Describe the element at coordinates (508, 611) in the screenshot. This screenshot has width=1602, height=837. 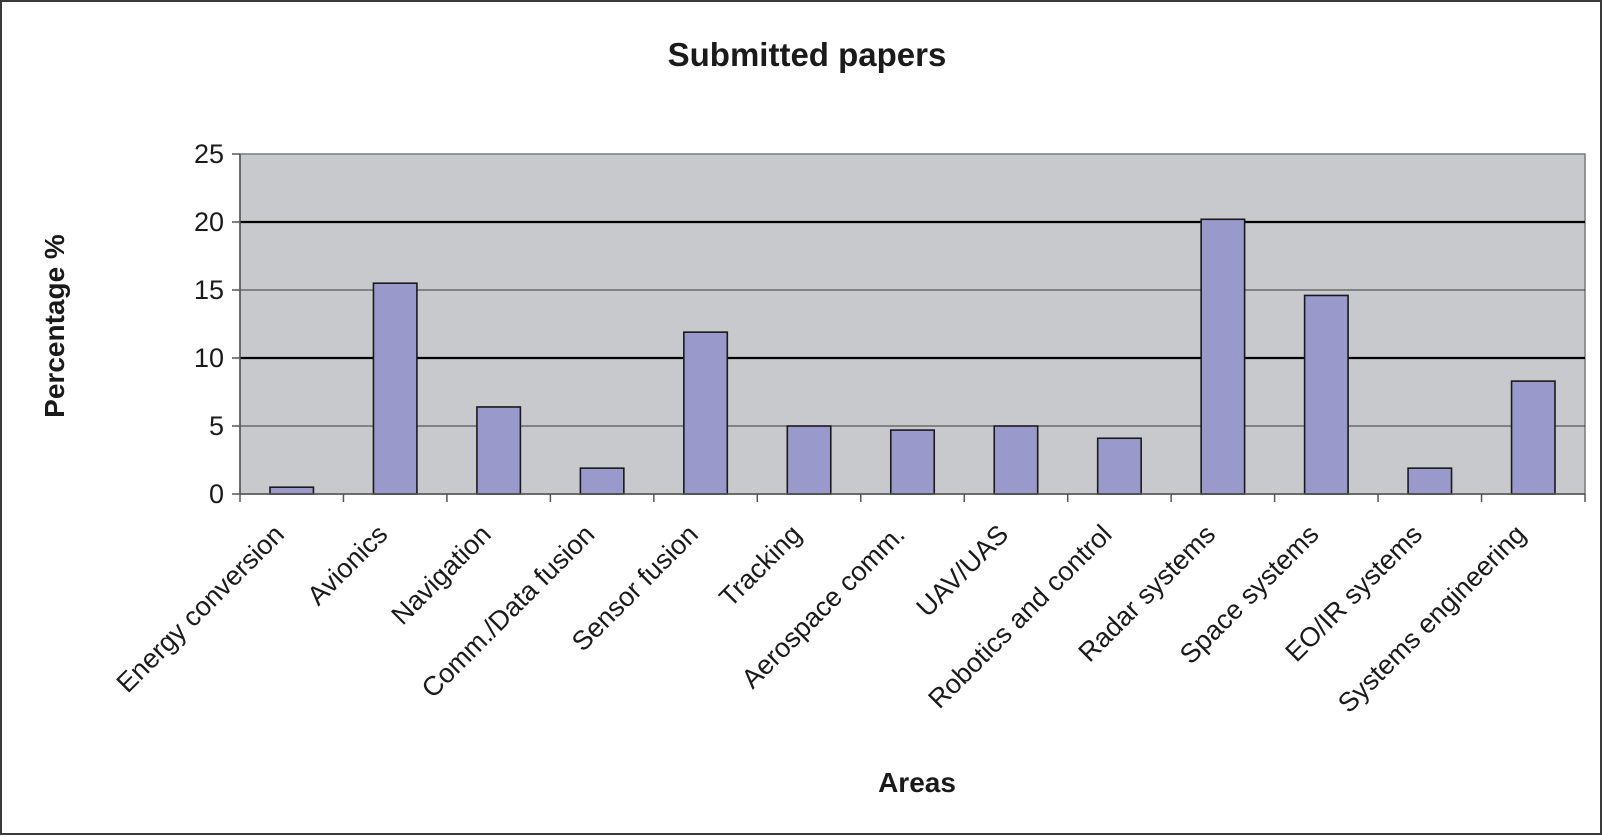
I see `x-tick-label: Comm./Data fusion` at that location.